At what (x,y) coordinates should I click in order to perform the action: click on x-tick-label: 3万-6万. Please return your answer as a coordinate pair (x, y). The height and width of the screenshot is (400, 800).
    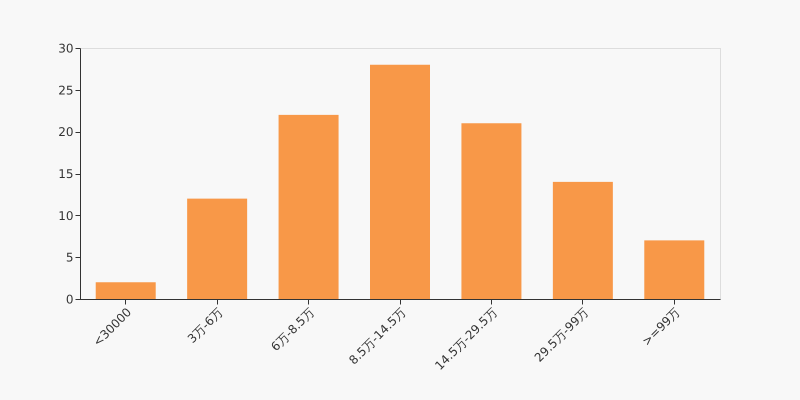
    Looking at the image, I should click on (205, 325).